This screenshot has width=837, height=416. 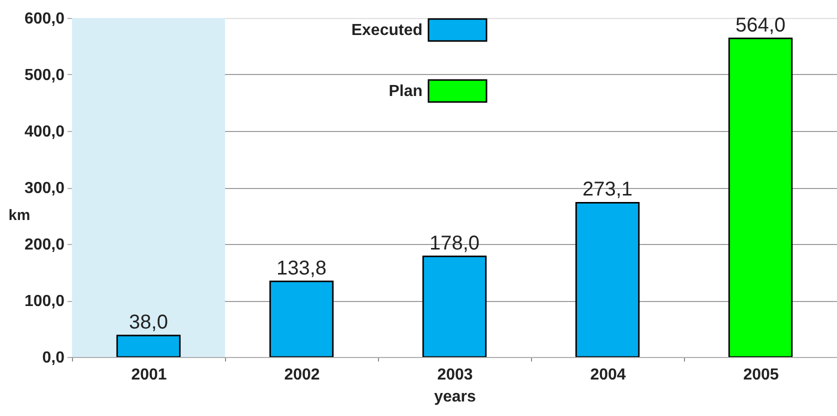 What do you see at coordinates (301, 268) in the screenshot?
I see `data-label: 133,8` at bounding box center [301, 268].